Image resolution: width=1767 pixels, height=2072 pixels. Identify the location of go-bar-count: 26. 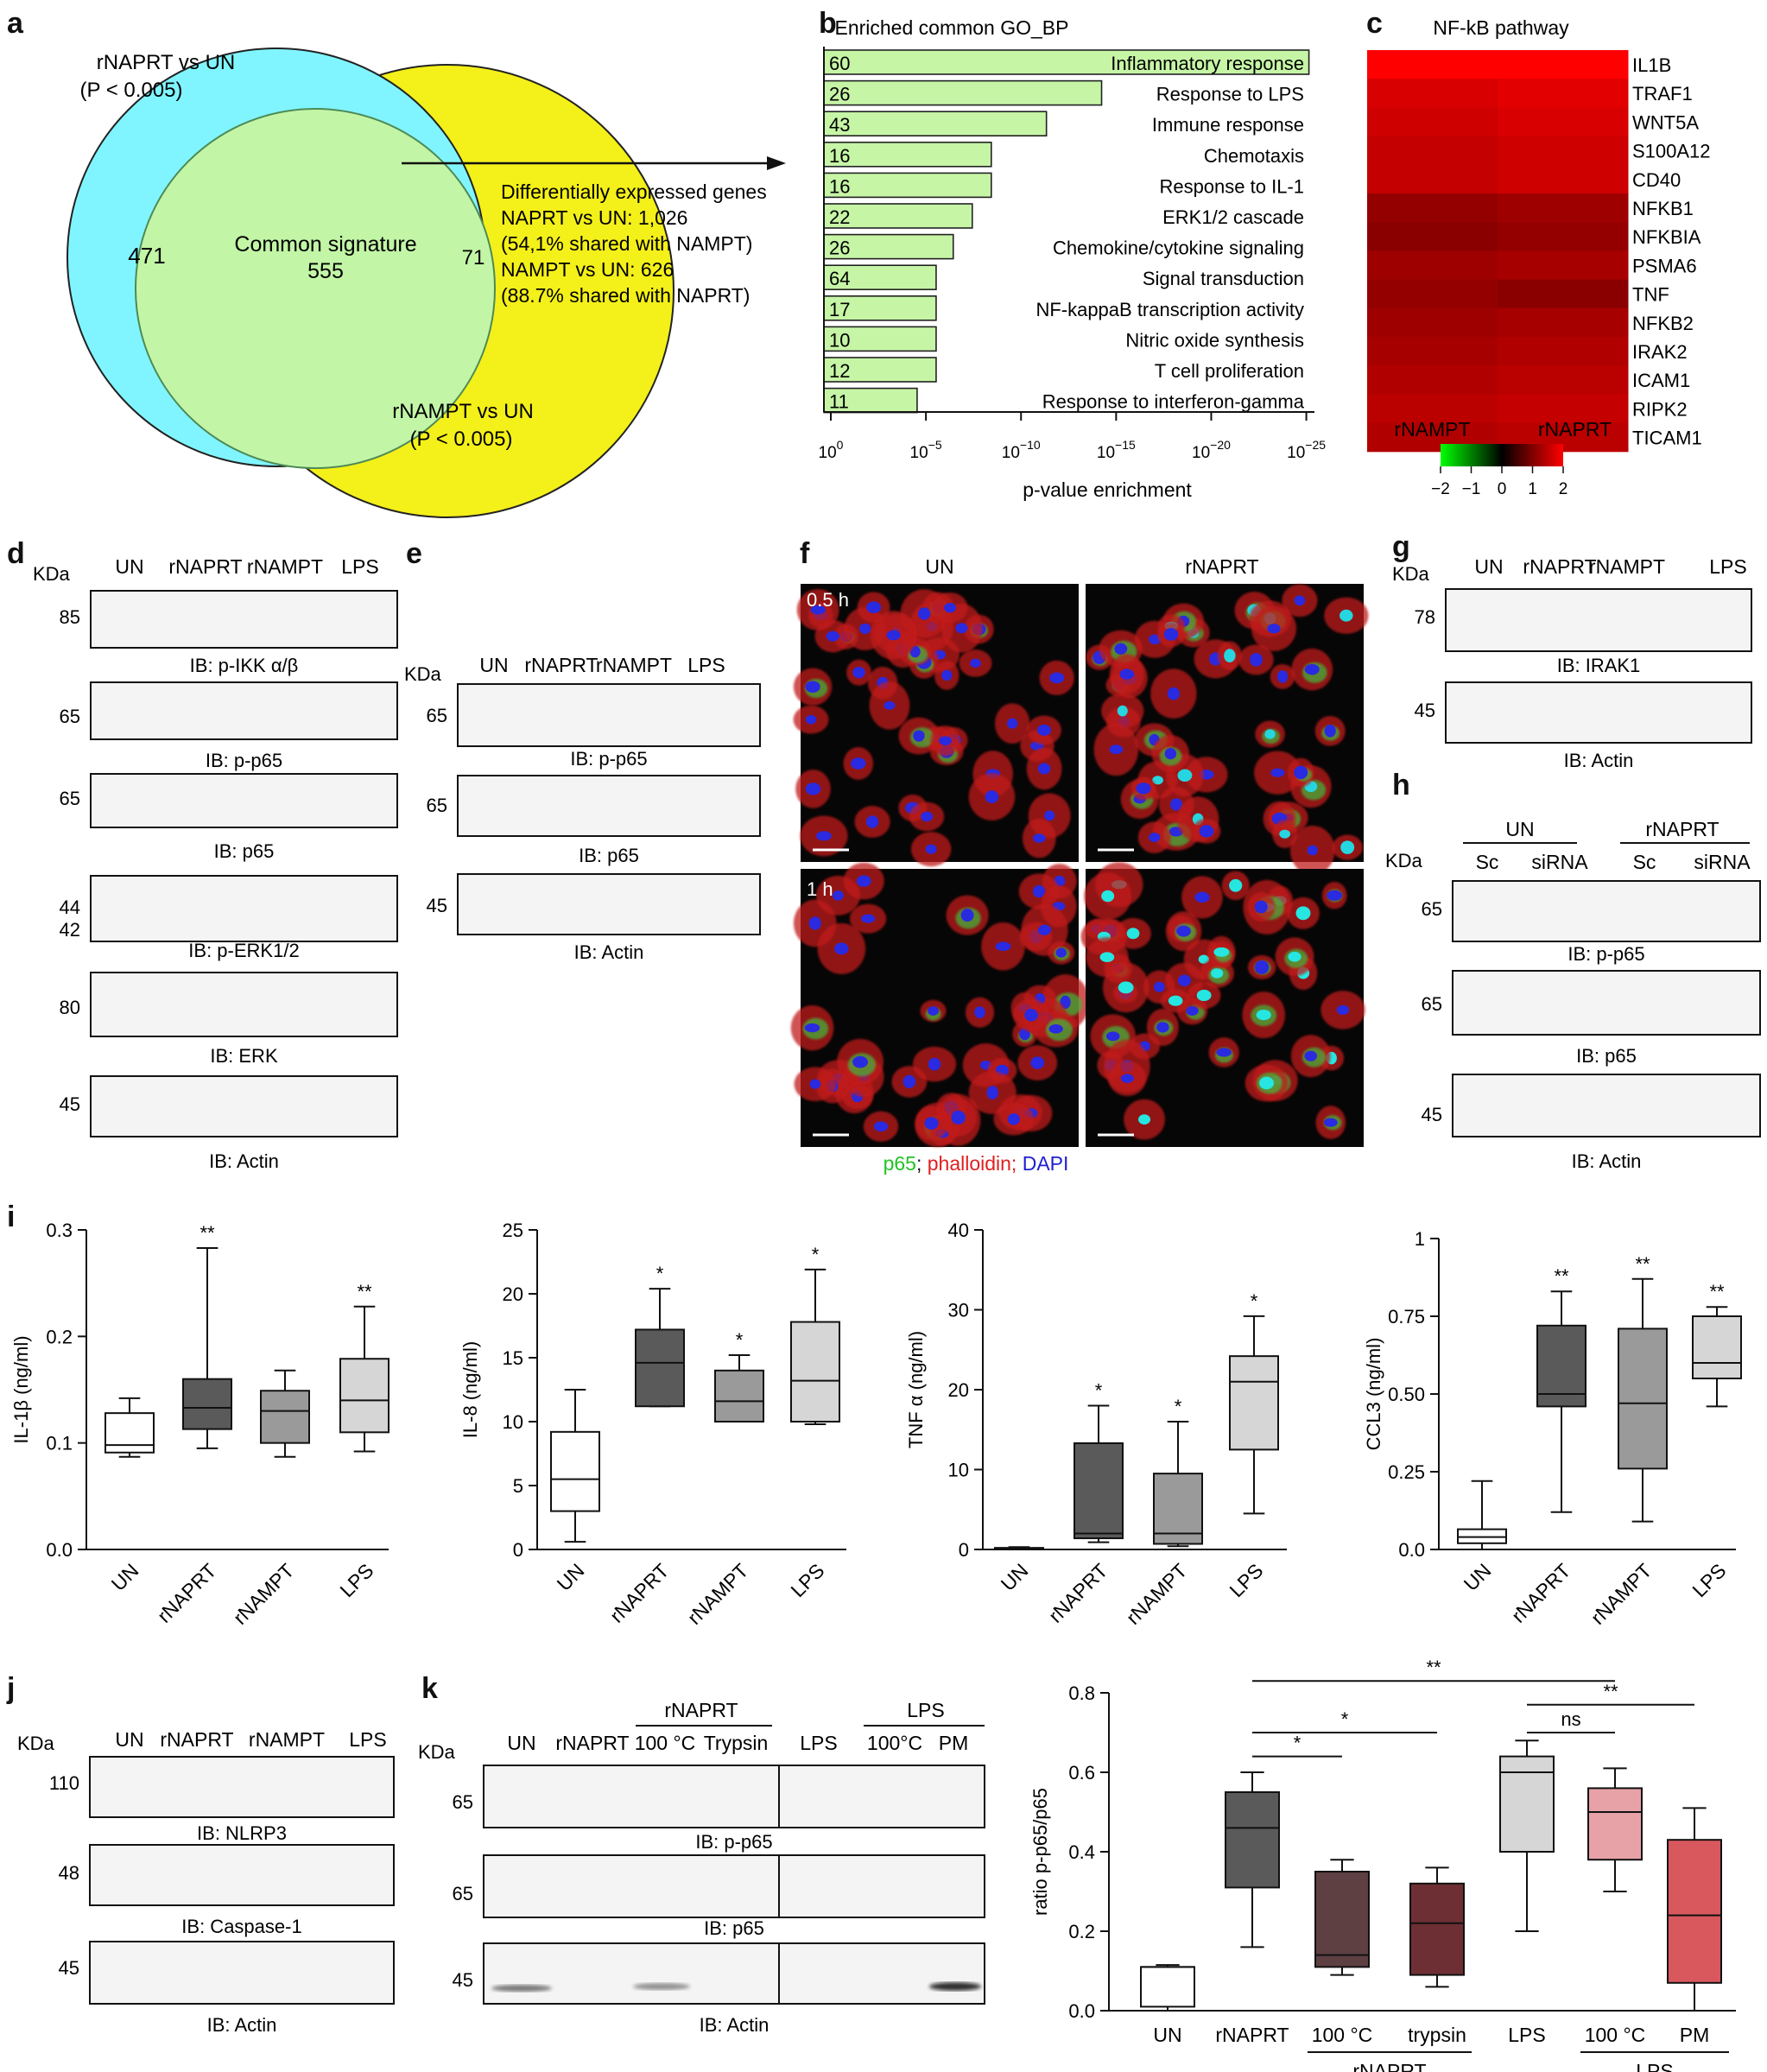
(839, 95).